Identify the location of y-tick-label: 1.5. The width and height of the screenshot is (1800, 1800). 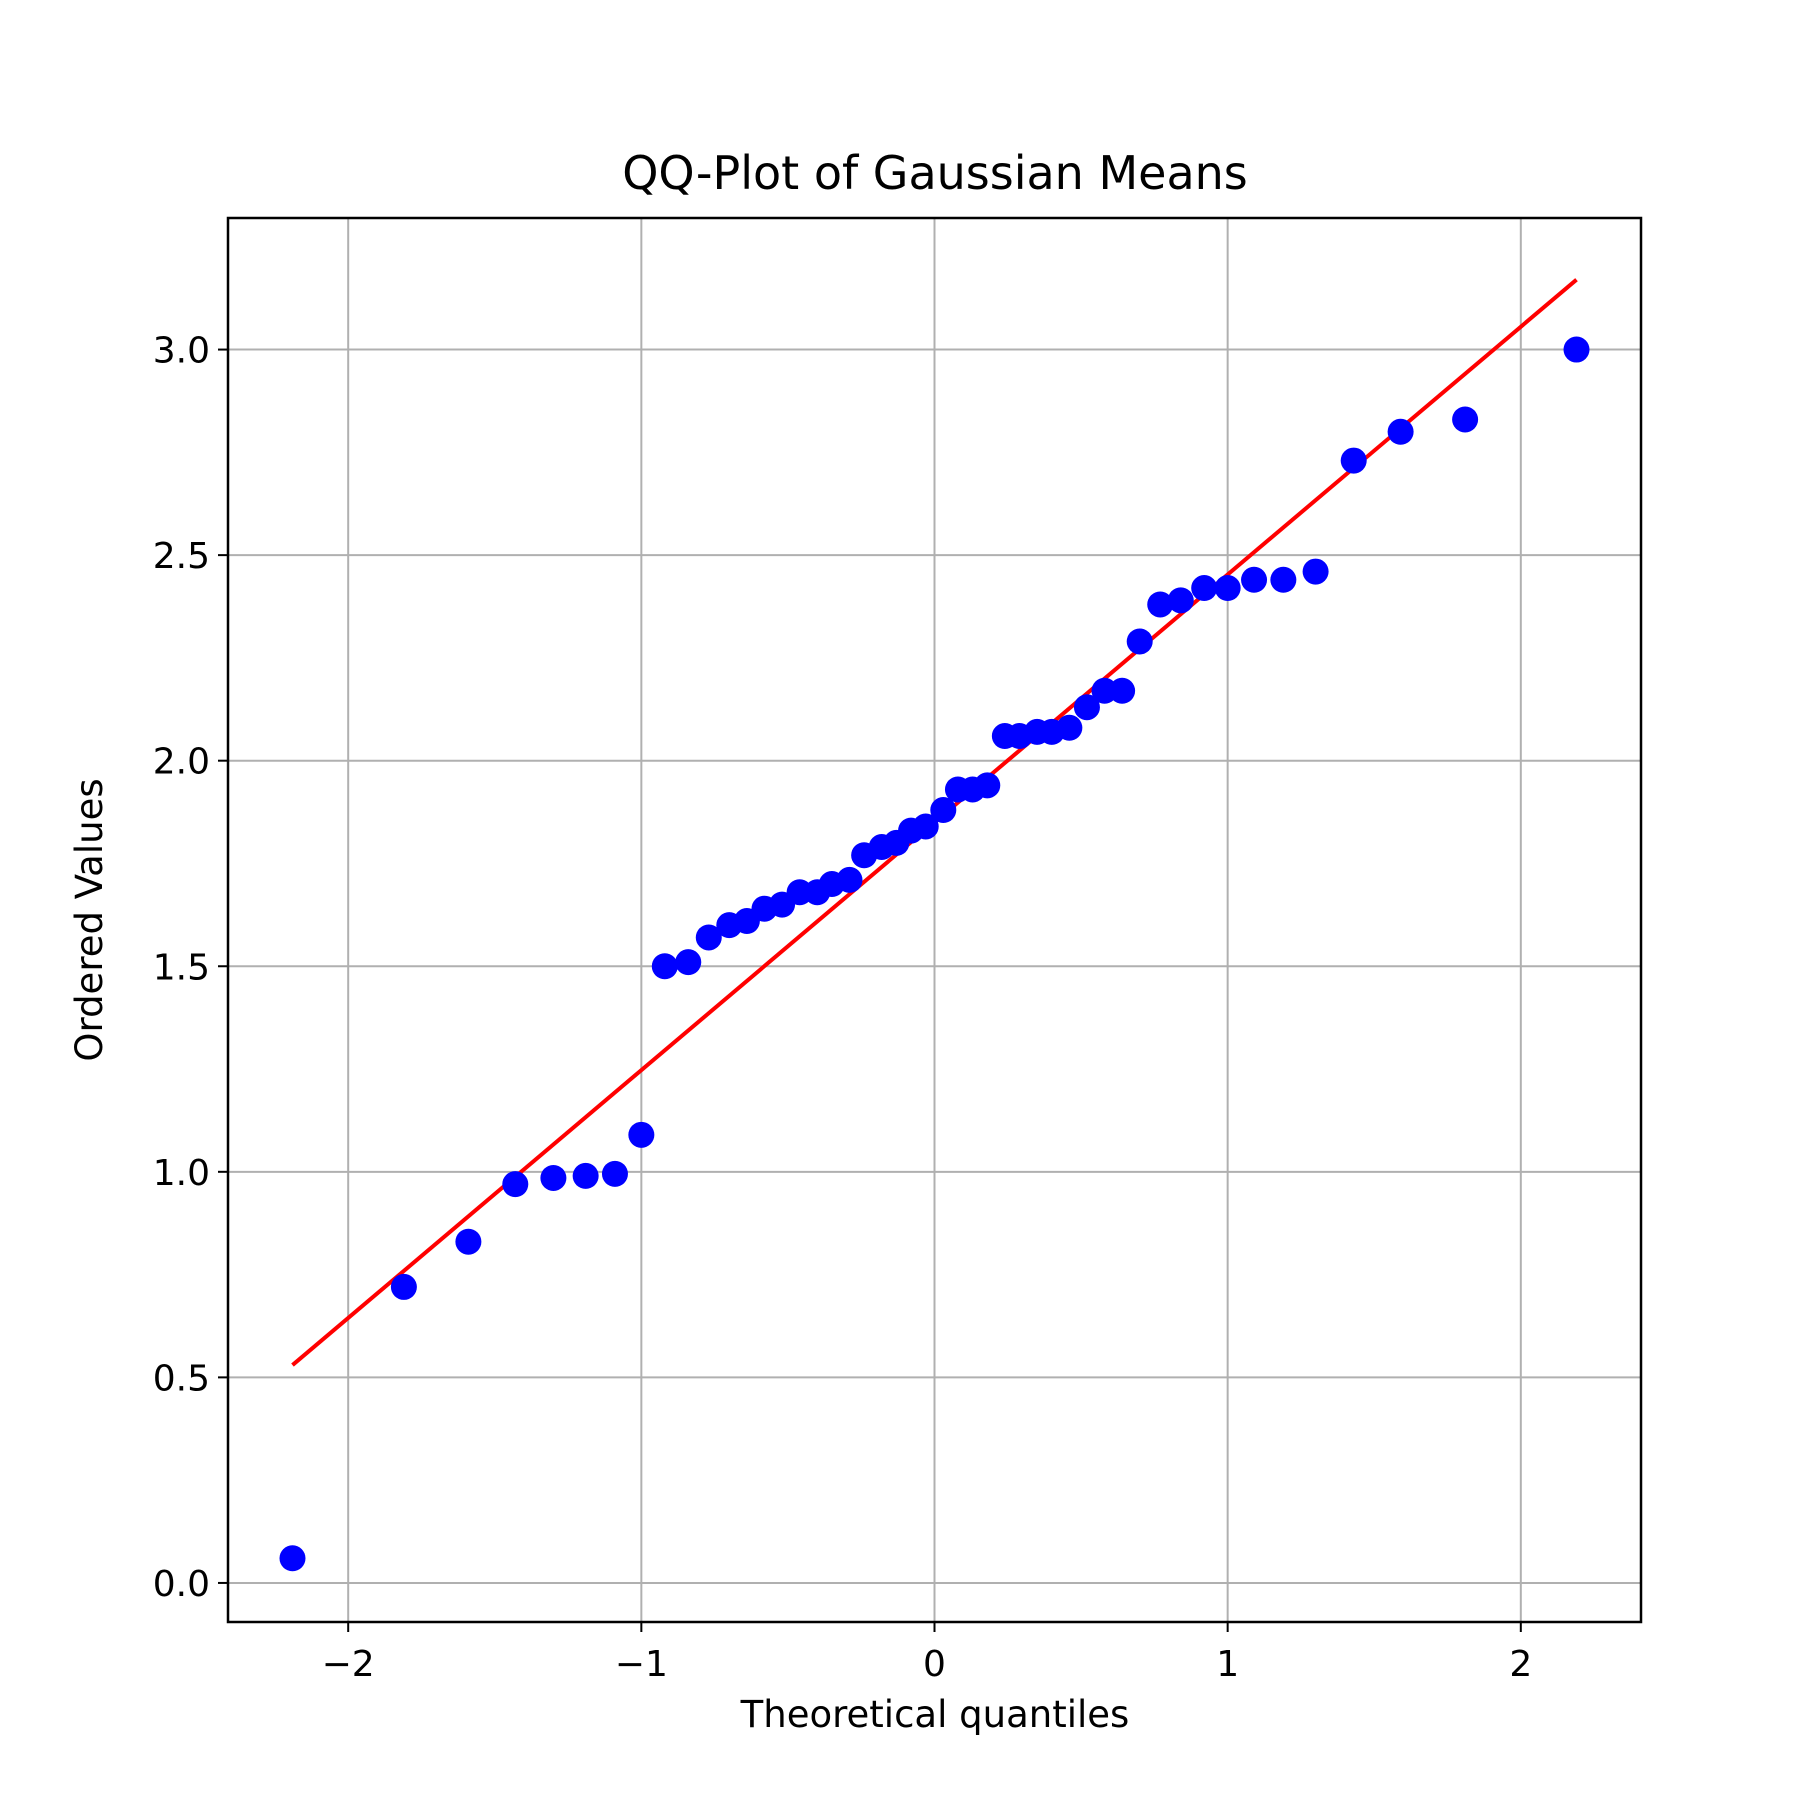
(181, 967).